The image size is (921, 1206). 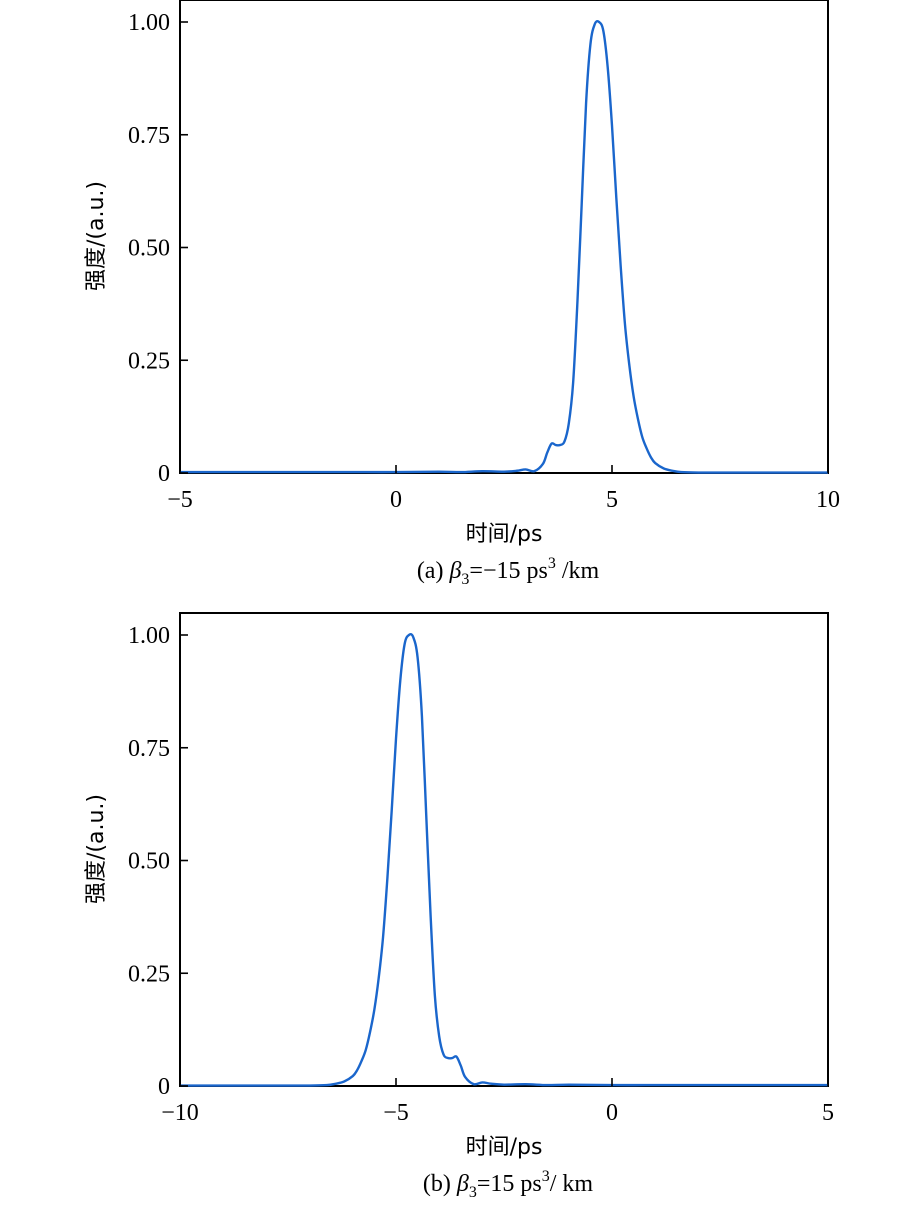 What do you see at coordinates (465, 579) in the screenshot?
I see `caption-a-sub: 3` at bounding box center [465, 579].